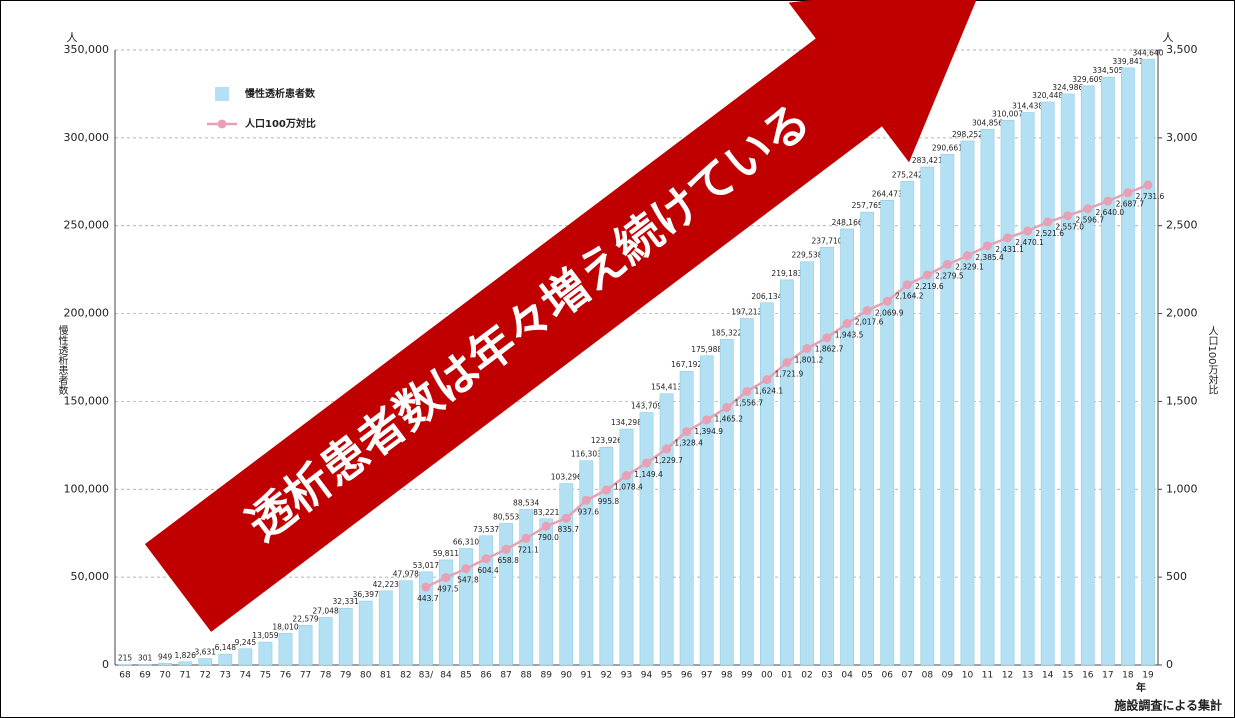 This screenshot has height=718, width=1235. What do you see at coordinates (826, 676) in the screenshot?
I see `x-tick-label: 03` at bounding box center [826, 676].